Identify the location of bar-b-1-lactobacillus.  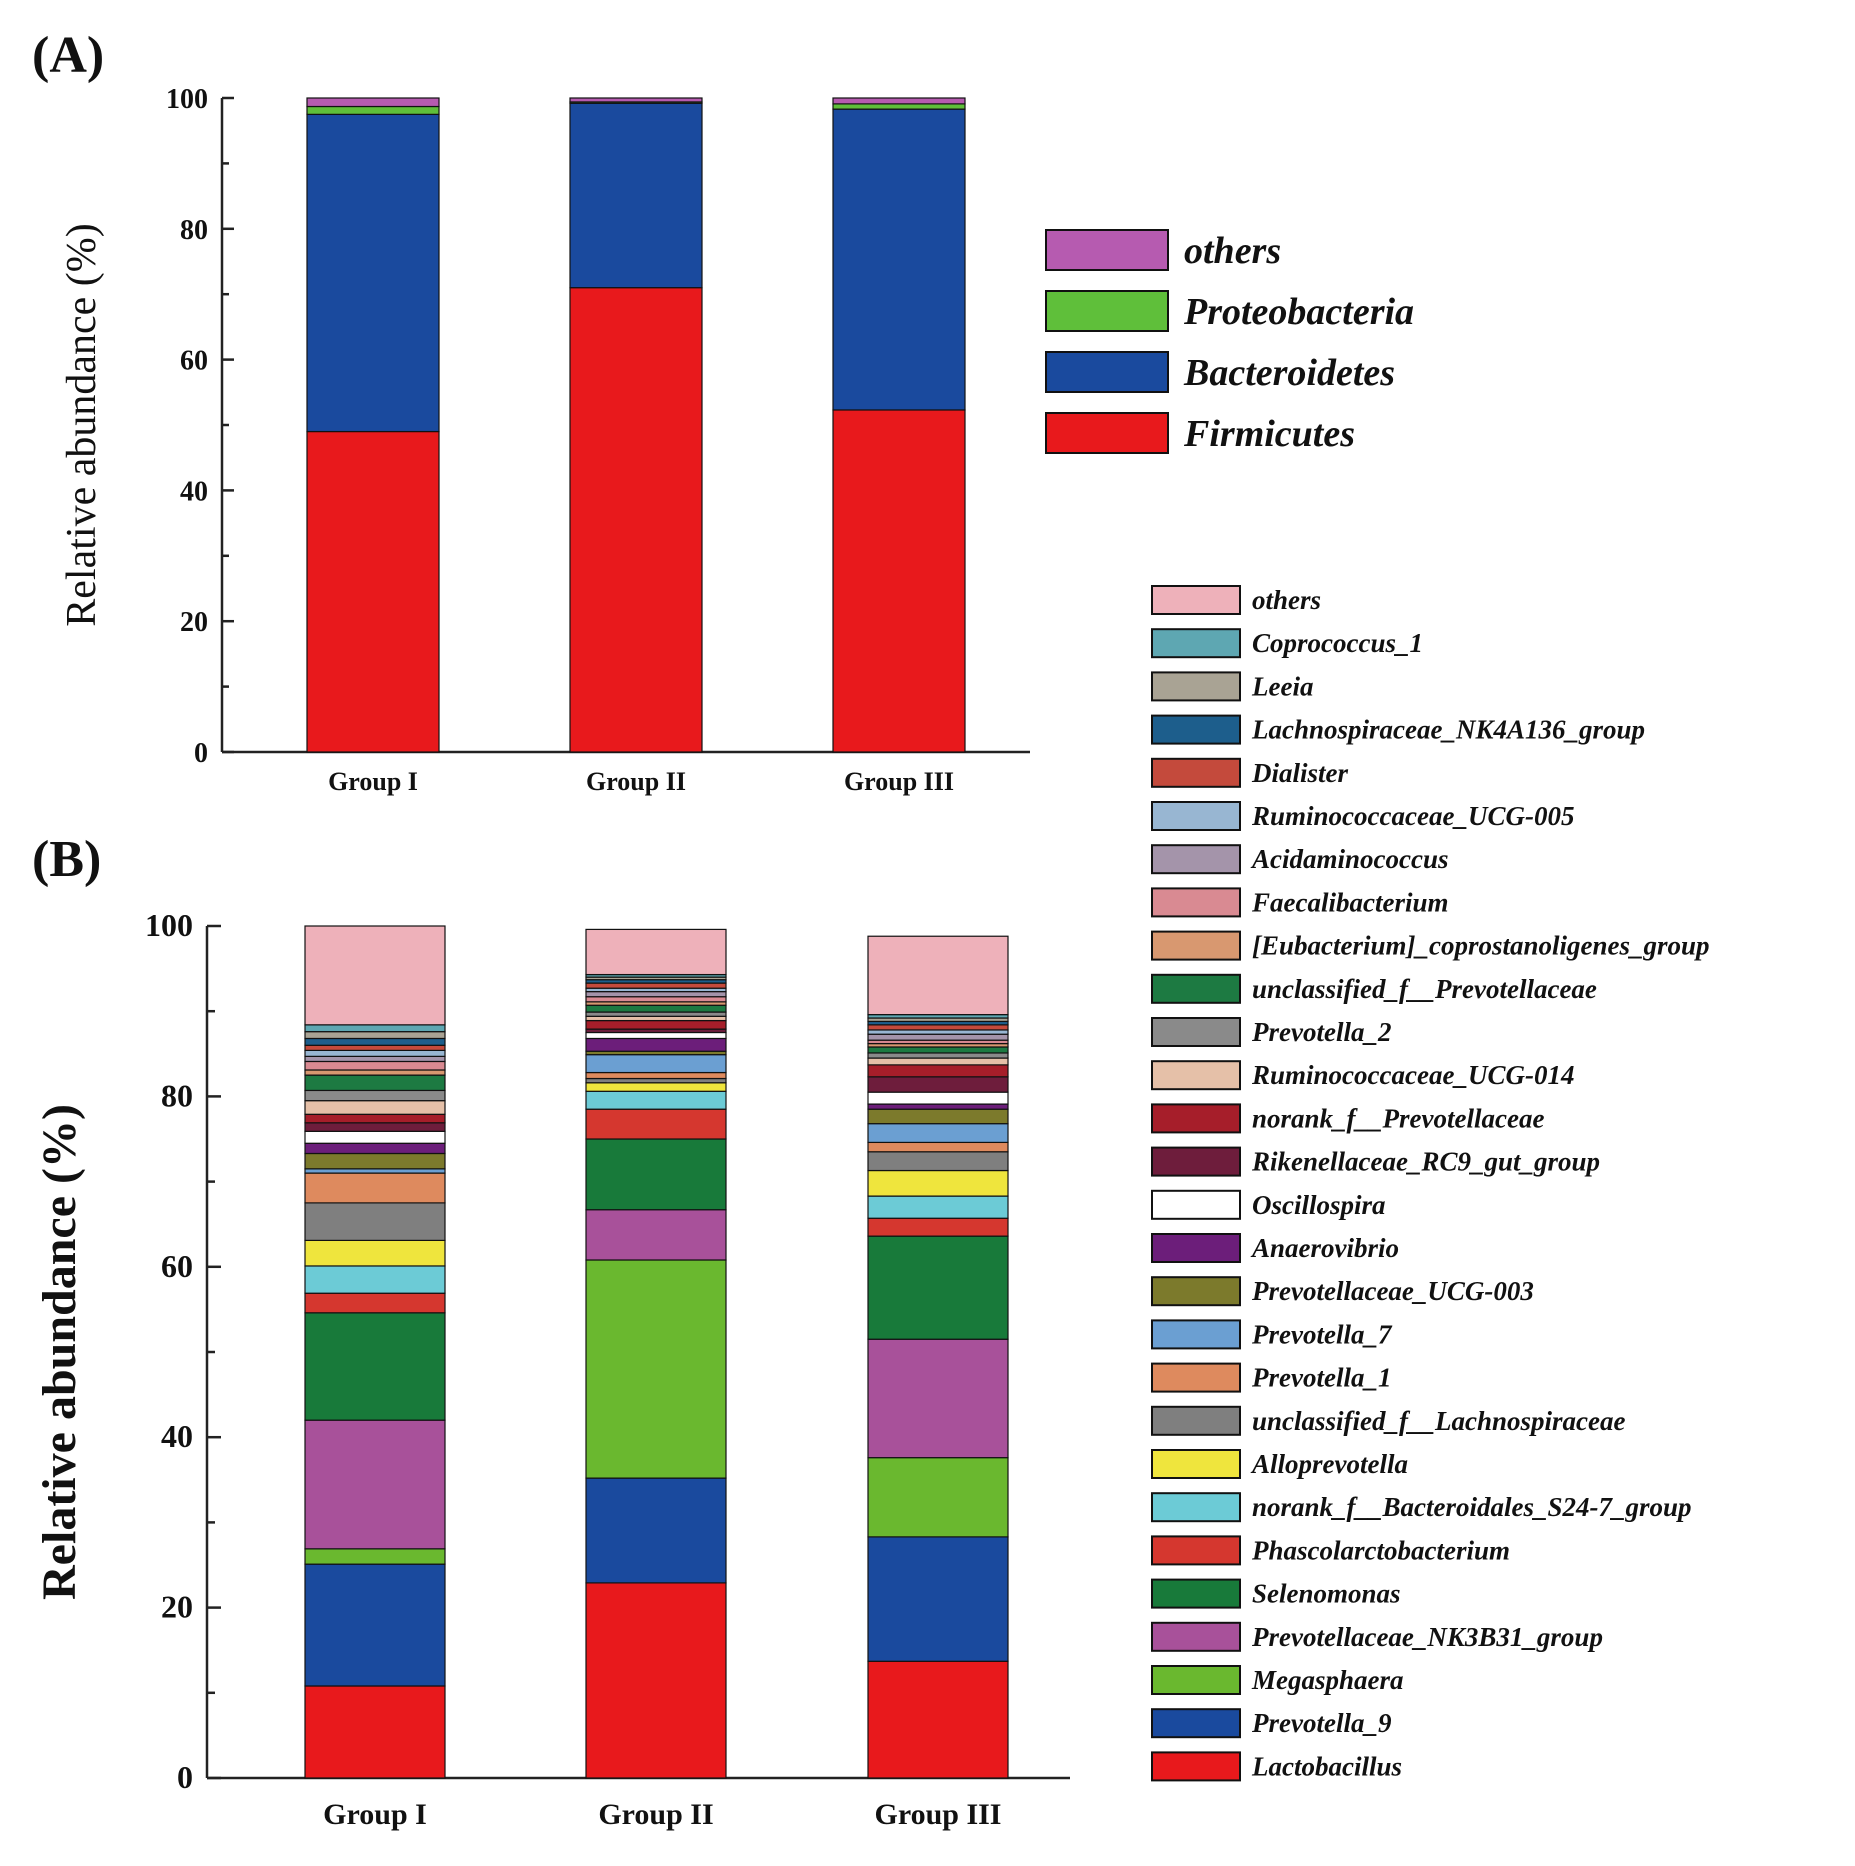
(375, 1732).